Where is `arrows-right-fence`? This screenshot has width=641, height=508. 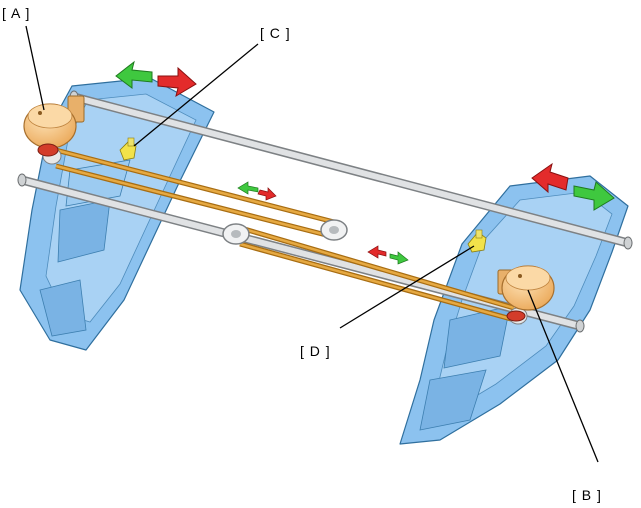
arrows-right-fence is located at coordinates (573, 186).